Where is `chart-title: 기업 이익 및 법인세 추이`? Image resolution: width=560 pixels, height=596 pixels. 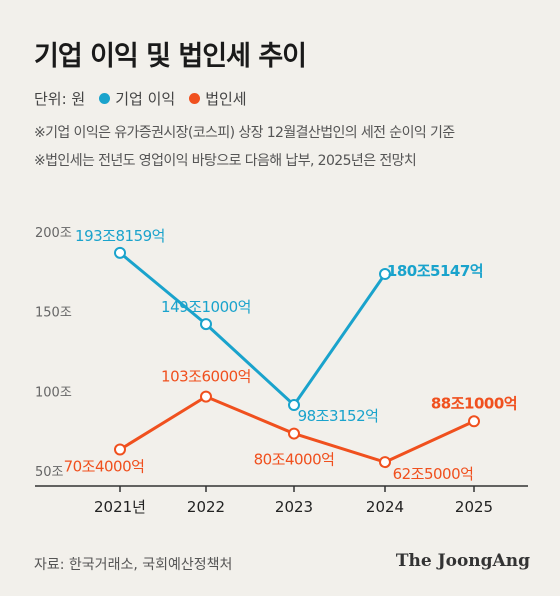
chart-title: 기업 이익 및 법인세 추이 is located at coordinates (170, 56).